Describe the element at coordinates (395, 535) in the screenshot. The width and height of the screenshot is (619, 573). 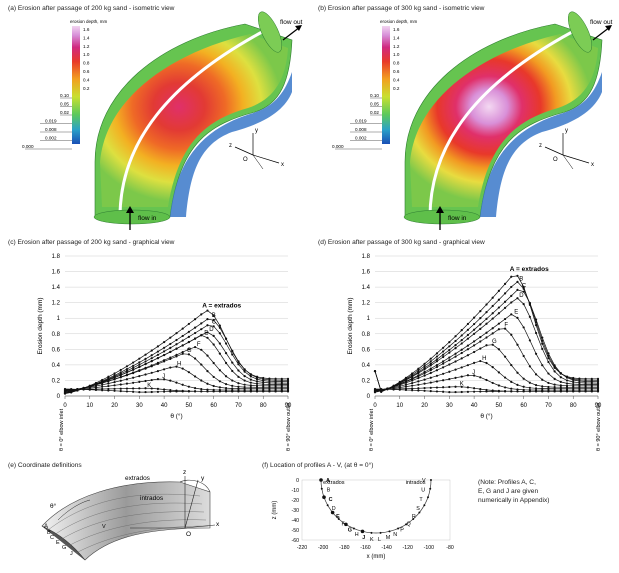
I see `profile-label: N` at that location.